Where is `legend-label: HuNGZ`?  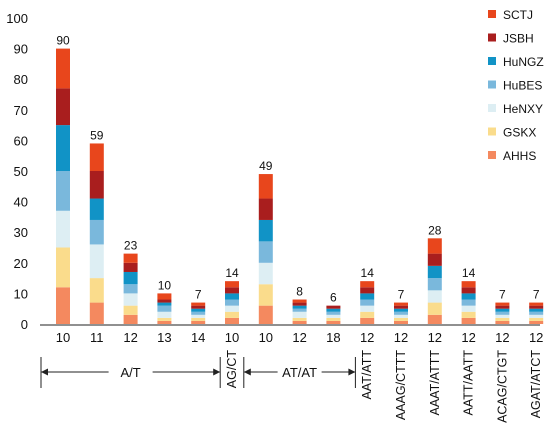 legend-label: HuNGZ is located at coordinates (523, 62).